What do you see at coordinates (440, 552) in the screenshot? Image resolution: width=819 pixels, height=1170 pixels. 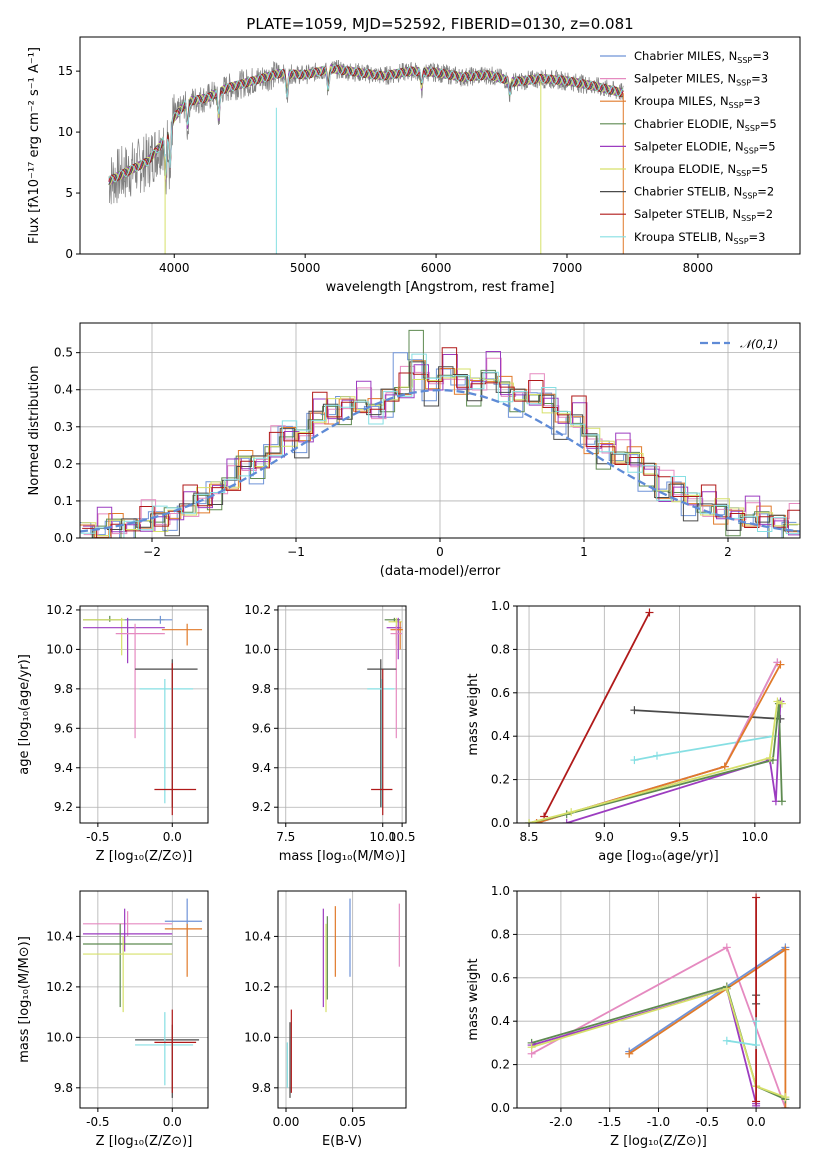 I see `x-tick-label: 0` at bounding box center [440, 552].